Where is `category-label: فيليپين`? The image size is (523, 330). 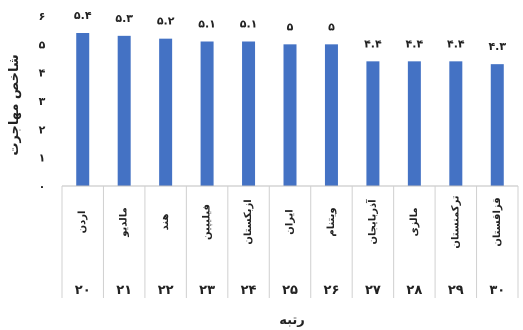
category-label: فيليپين is located at coordinates (207, 222).